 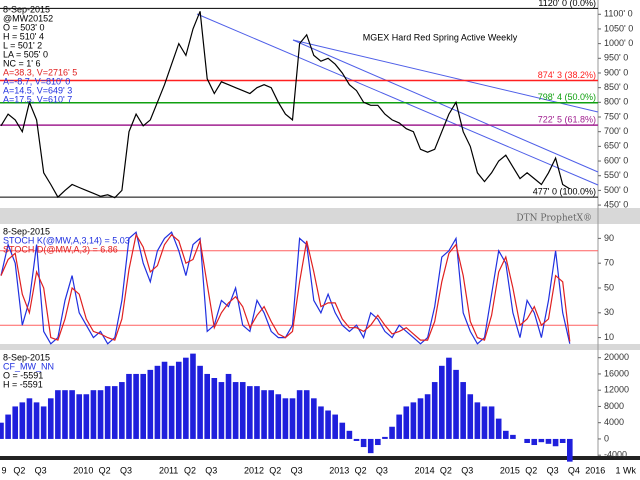 I want to click on info-line: H = 510' 4, so click(x=23, y=36).